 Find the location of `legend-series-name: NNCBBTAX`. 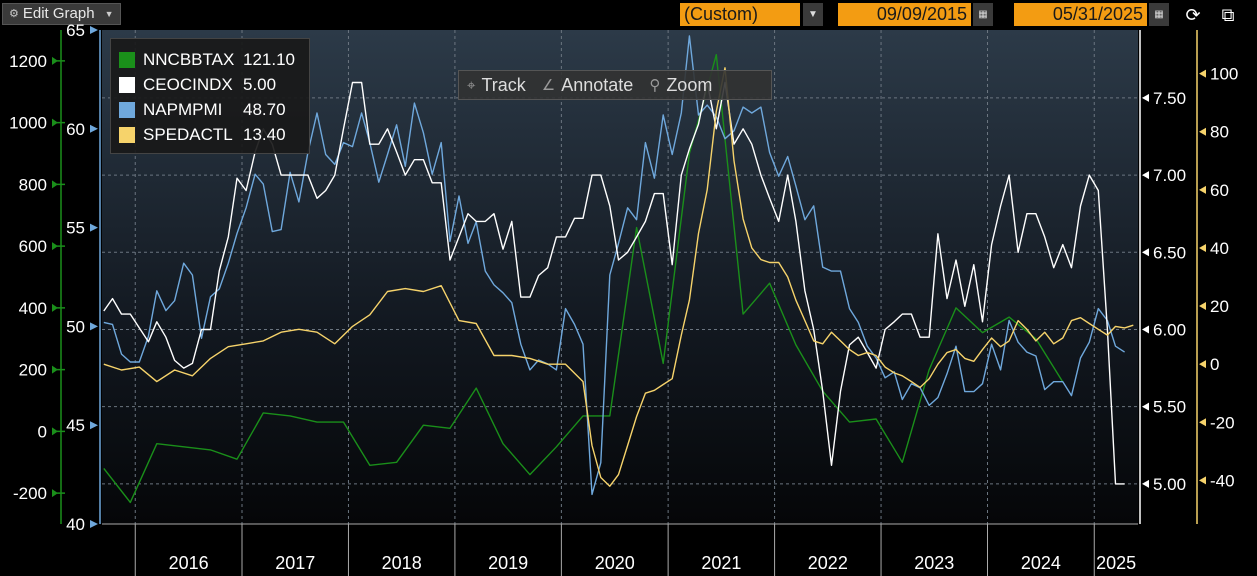

legend-series-name: NNCBBTAX is located at coordinates (189, 59).